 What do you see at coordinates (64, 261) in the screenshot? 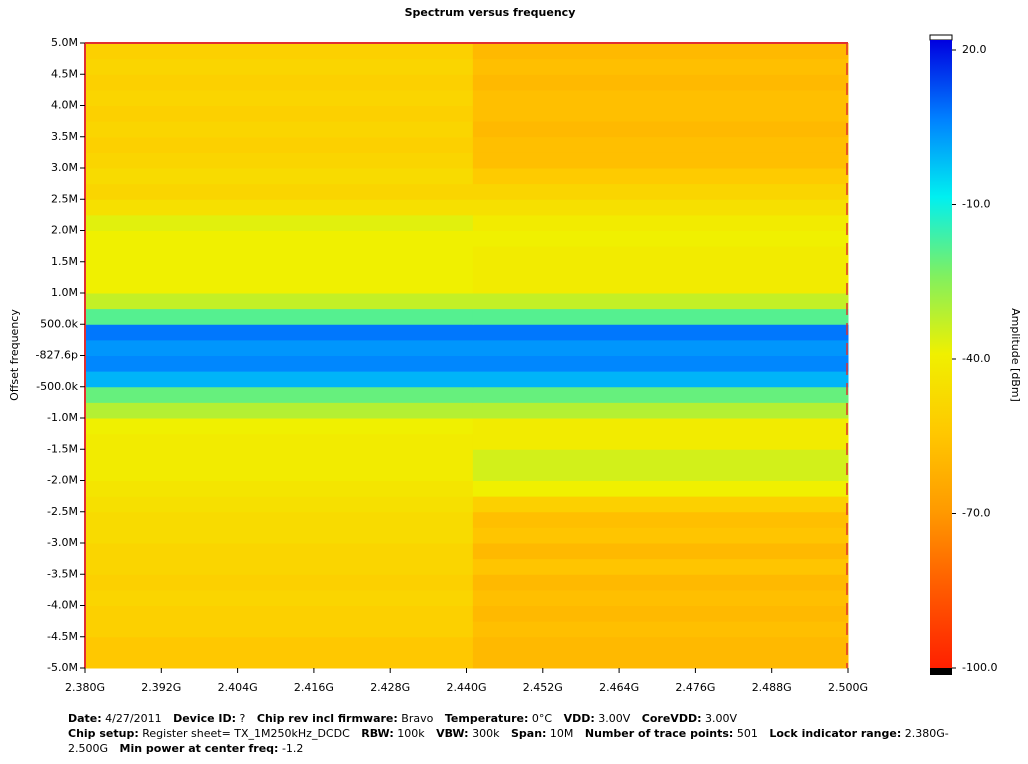
I see `y-tick-label: 1.5M` at bounding box center [64, 261].